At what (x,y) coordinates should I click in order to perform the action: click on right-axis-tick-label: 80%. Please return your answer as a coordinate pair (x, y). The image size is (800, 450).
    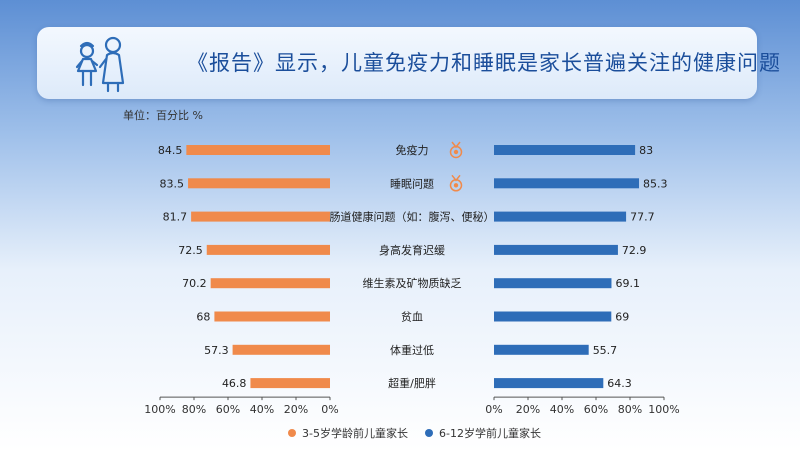
    Looking at the image, I should click on (630, 409).